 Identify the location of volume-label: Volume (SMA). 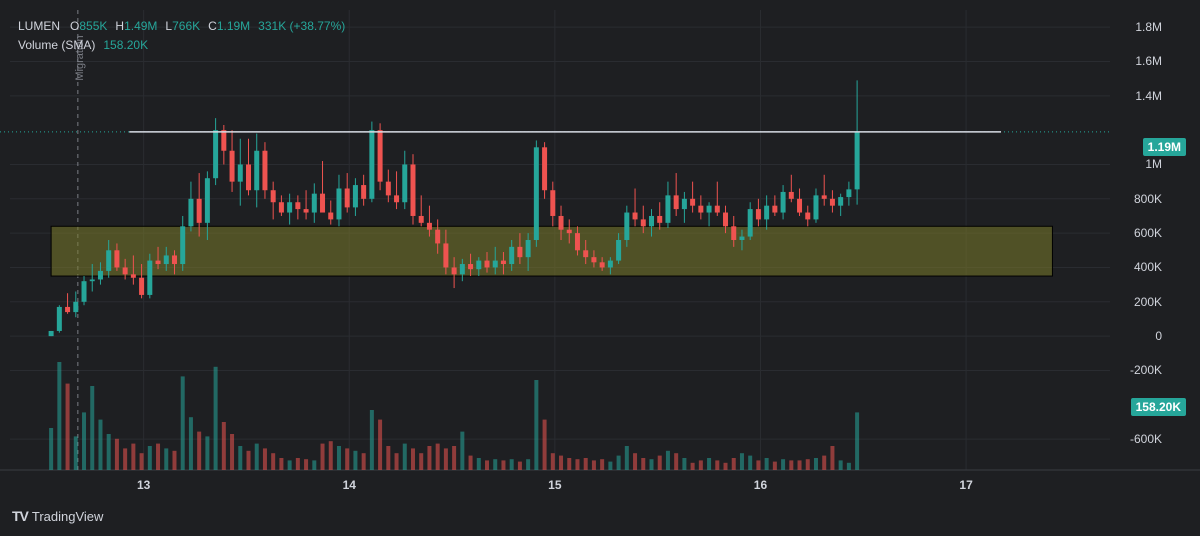
(57, 45).